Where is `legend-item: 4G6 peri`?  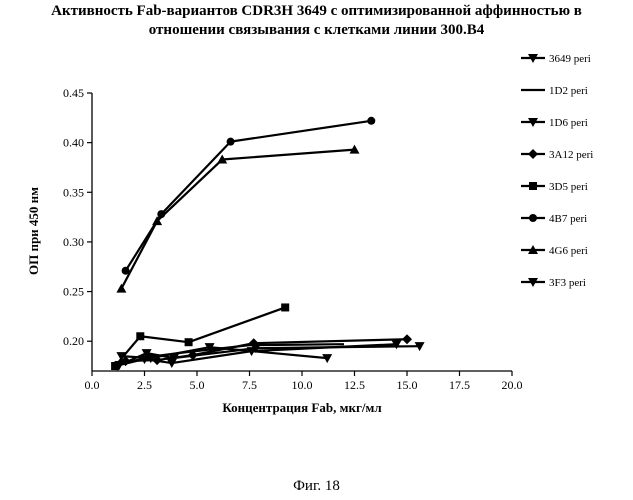 legend-item: 4G6 peri is located at coordinates (554, 251).